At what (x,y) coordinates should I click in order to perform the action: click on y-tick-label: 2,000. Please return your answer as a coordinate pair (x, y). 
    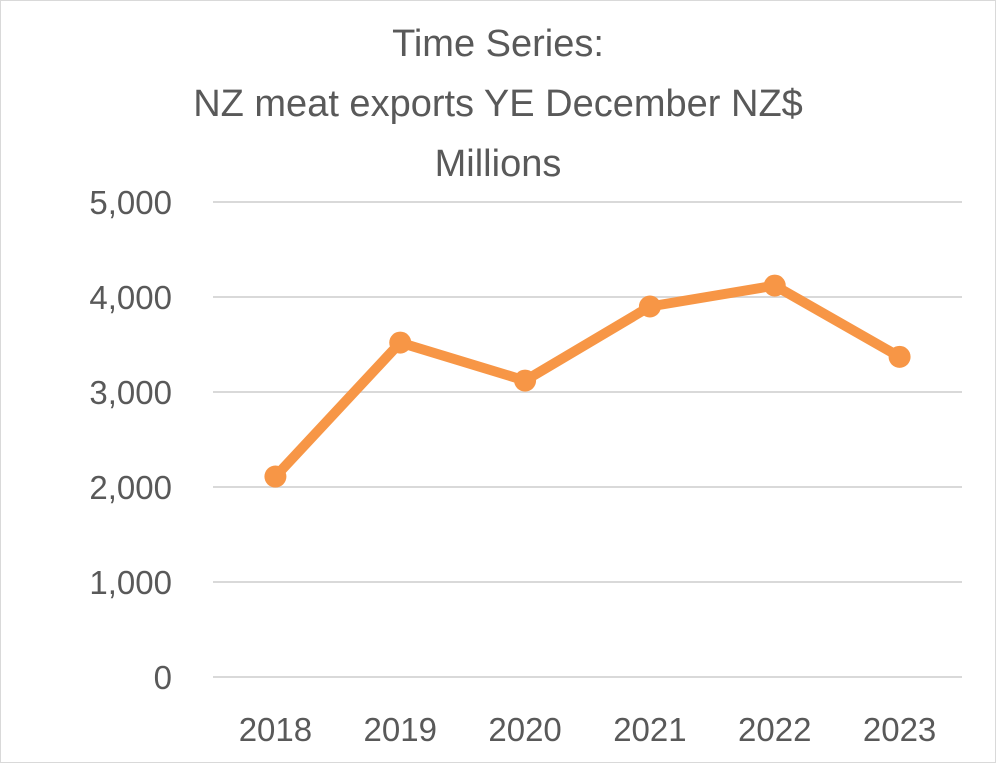
    Looking at the image, I should click on (130, 487).